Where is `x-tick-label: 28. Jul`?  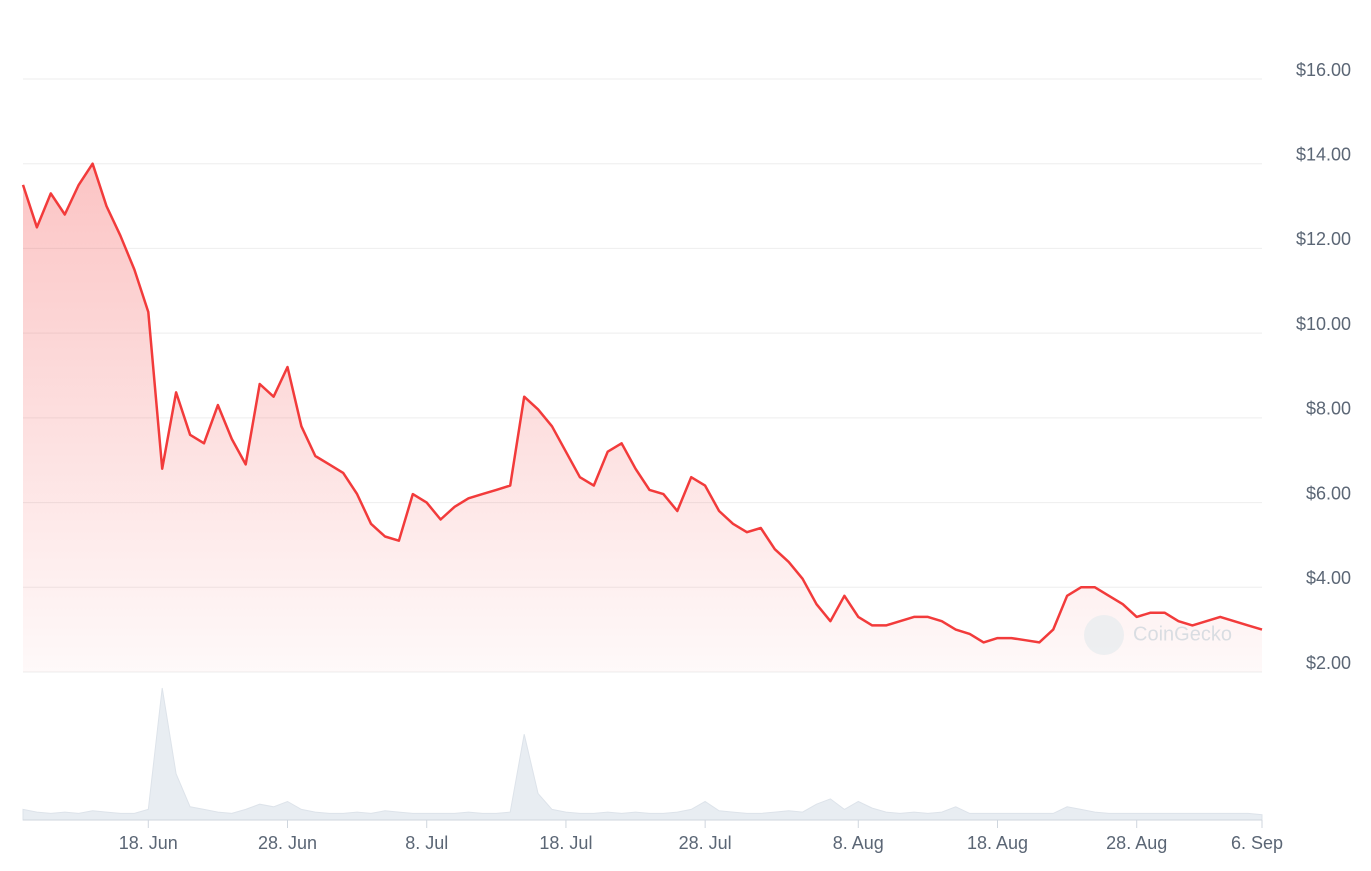
x-tick-label: 28. Jul is located at coordinates (705, 843).